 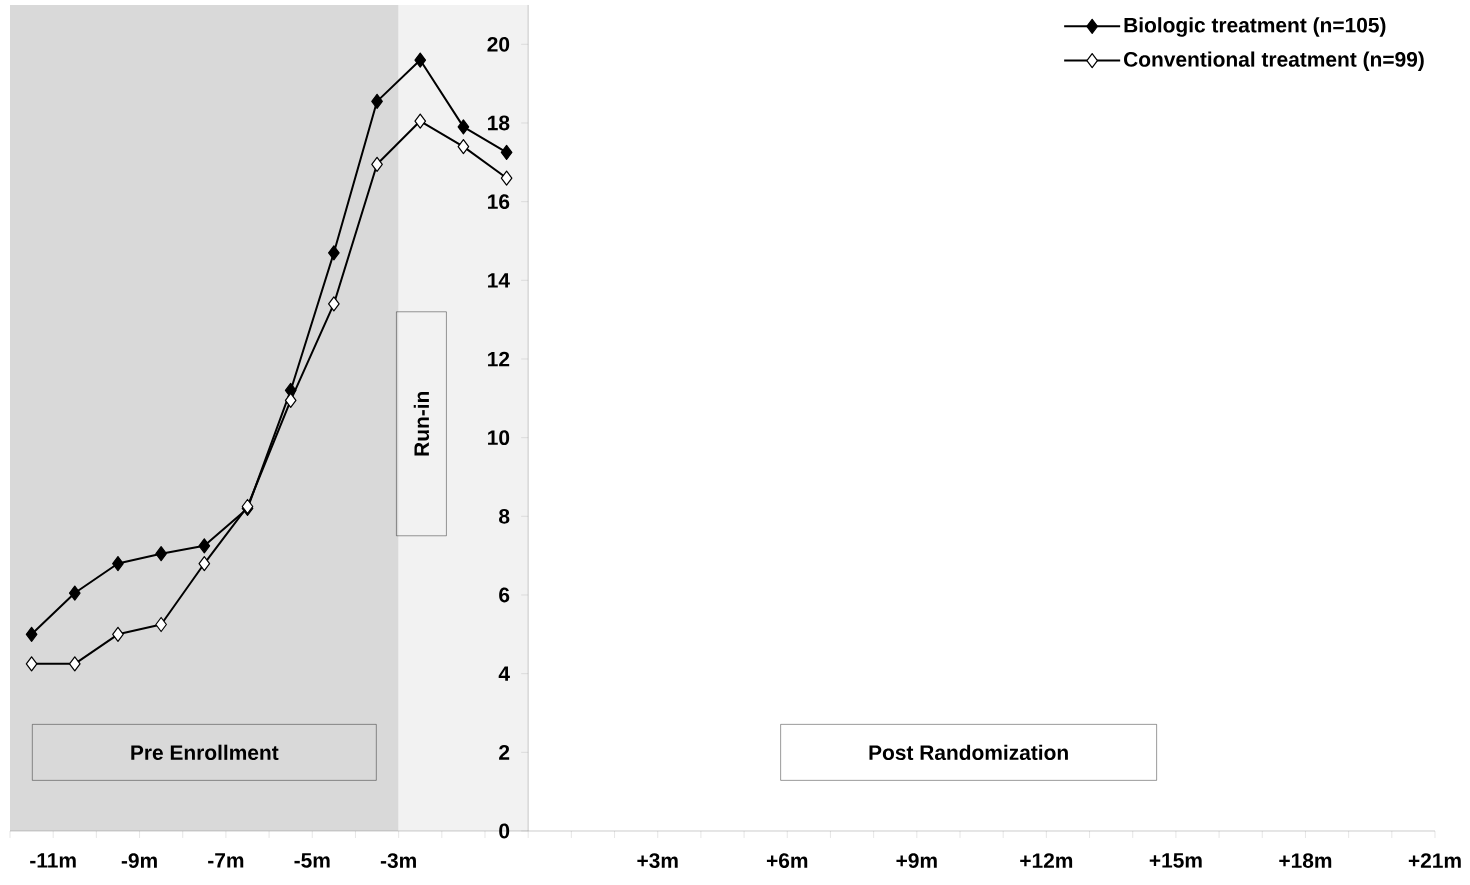 I want to click on x-tick-label: +6m, so click(x=787, y=860).